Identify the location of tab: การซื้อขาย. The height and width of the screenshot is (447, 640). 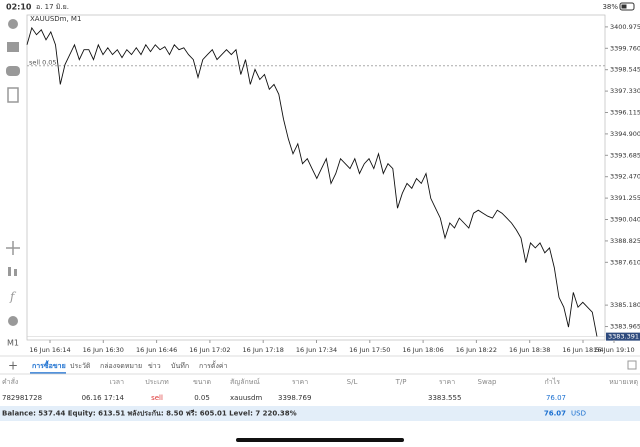
(49, 364).